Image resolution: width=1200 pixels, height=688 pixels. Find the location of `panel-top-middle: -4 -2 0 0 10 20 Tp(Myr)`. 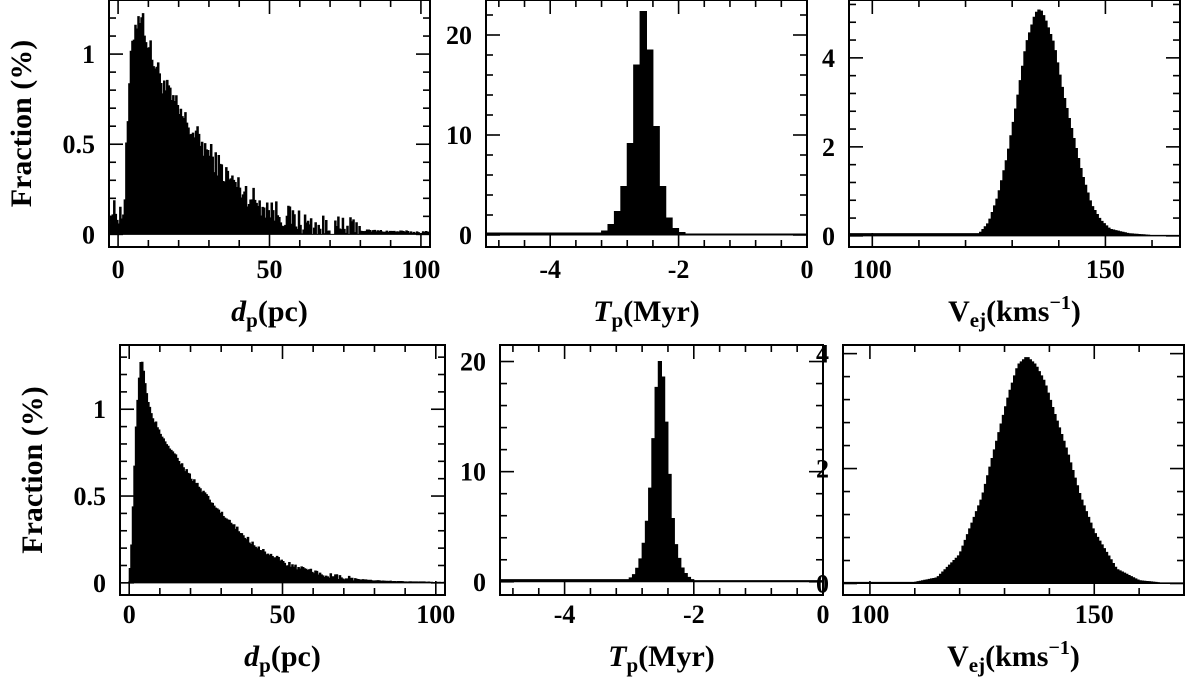

panel-top-middle: -4 -2 0 0 10 20 Tp(Myr) is located at coordinates (630, 166).